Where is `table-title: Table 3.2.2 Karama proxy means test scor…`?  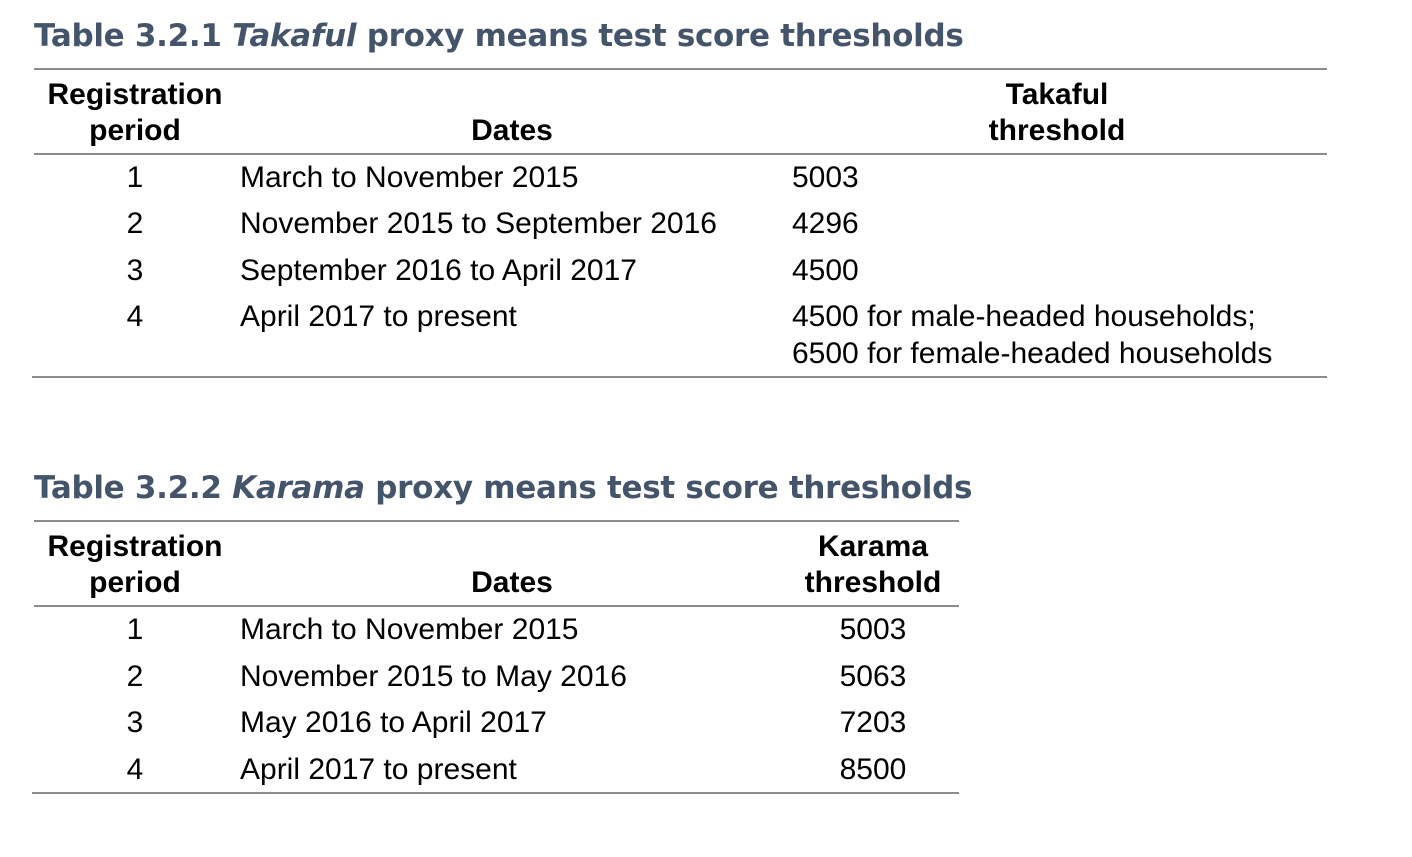 table-title: Table 3.2.2 Karama proxy means test scor… is located at coordinates (503, 488).